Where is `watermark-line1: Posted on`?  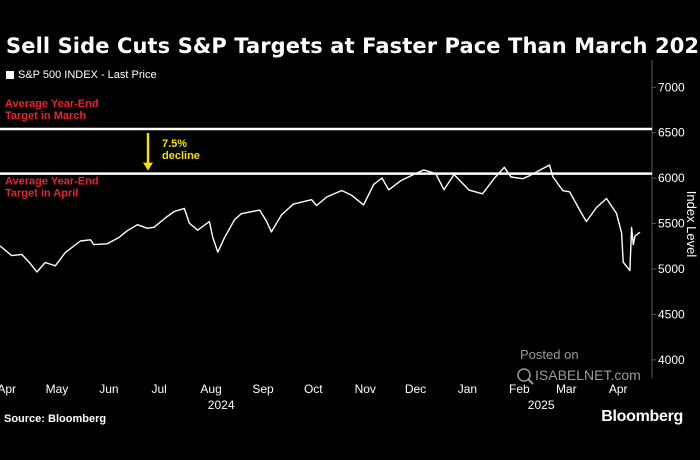 watermark-line1: Posted on is located at coordinates (549, 354).